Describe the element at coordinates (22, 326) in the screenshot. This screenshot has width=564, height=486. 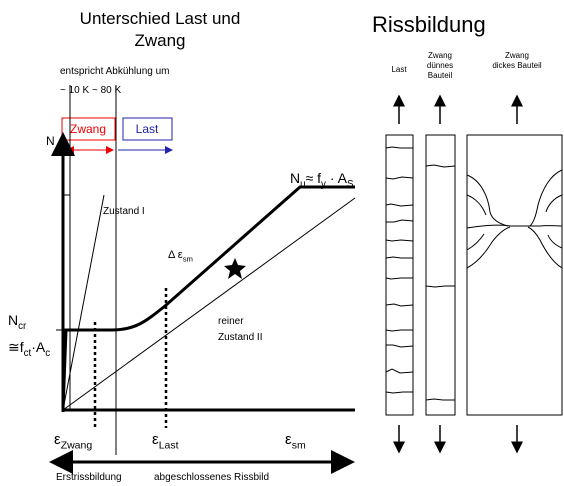
I see `subscript: cr` at that location.